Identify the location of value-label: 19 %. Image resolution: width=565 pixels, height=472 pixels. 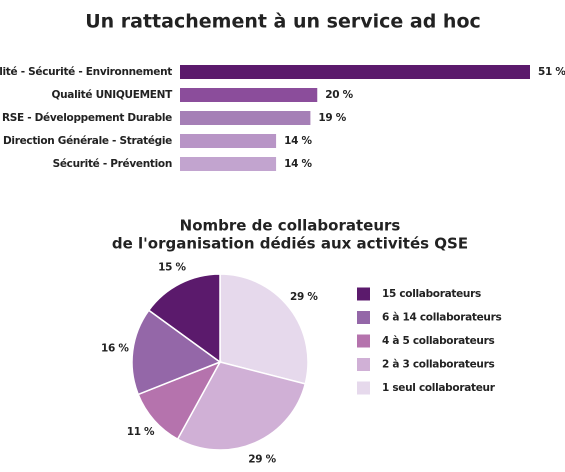
(332, 118).